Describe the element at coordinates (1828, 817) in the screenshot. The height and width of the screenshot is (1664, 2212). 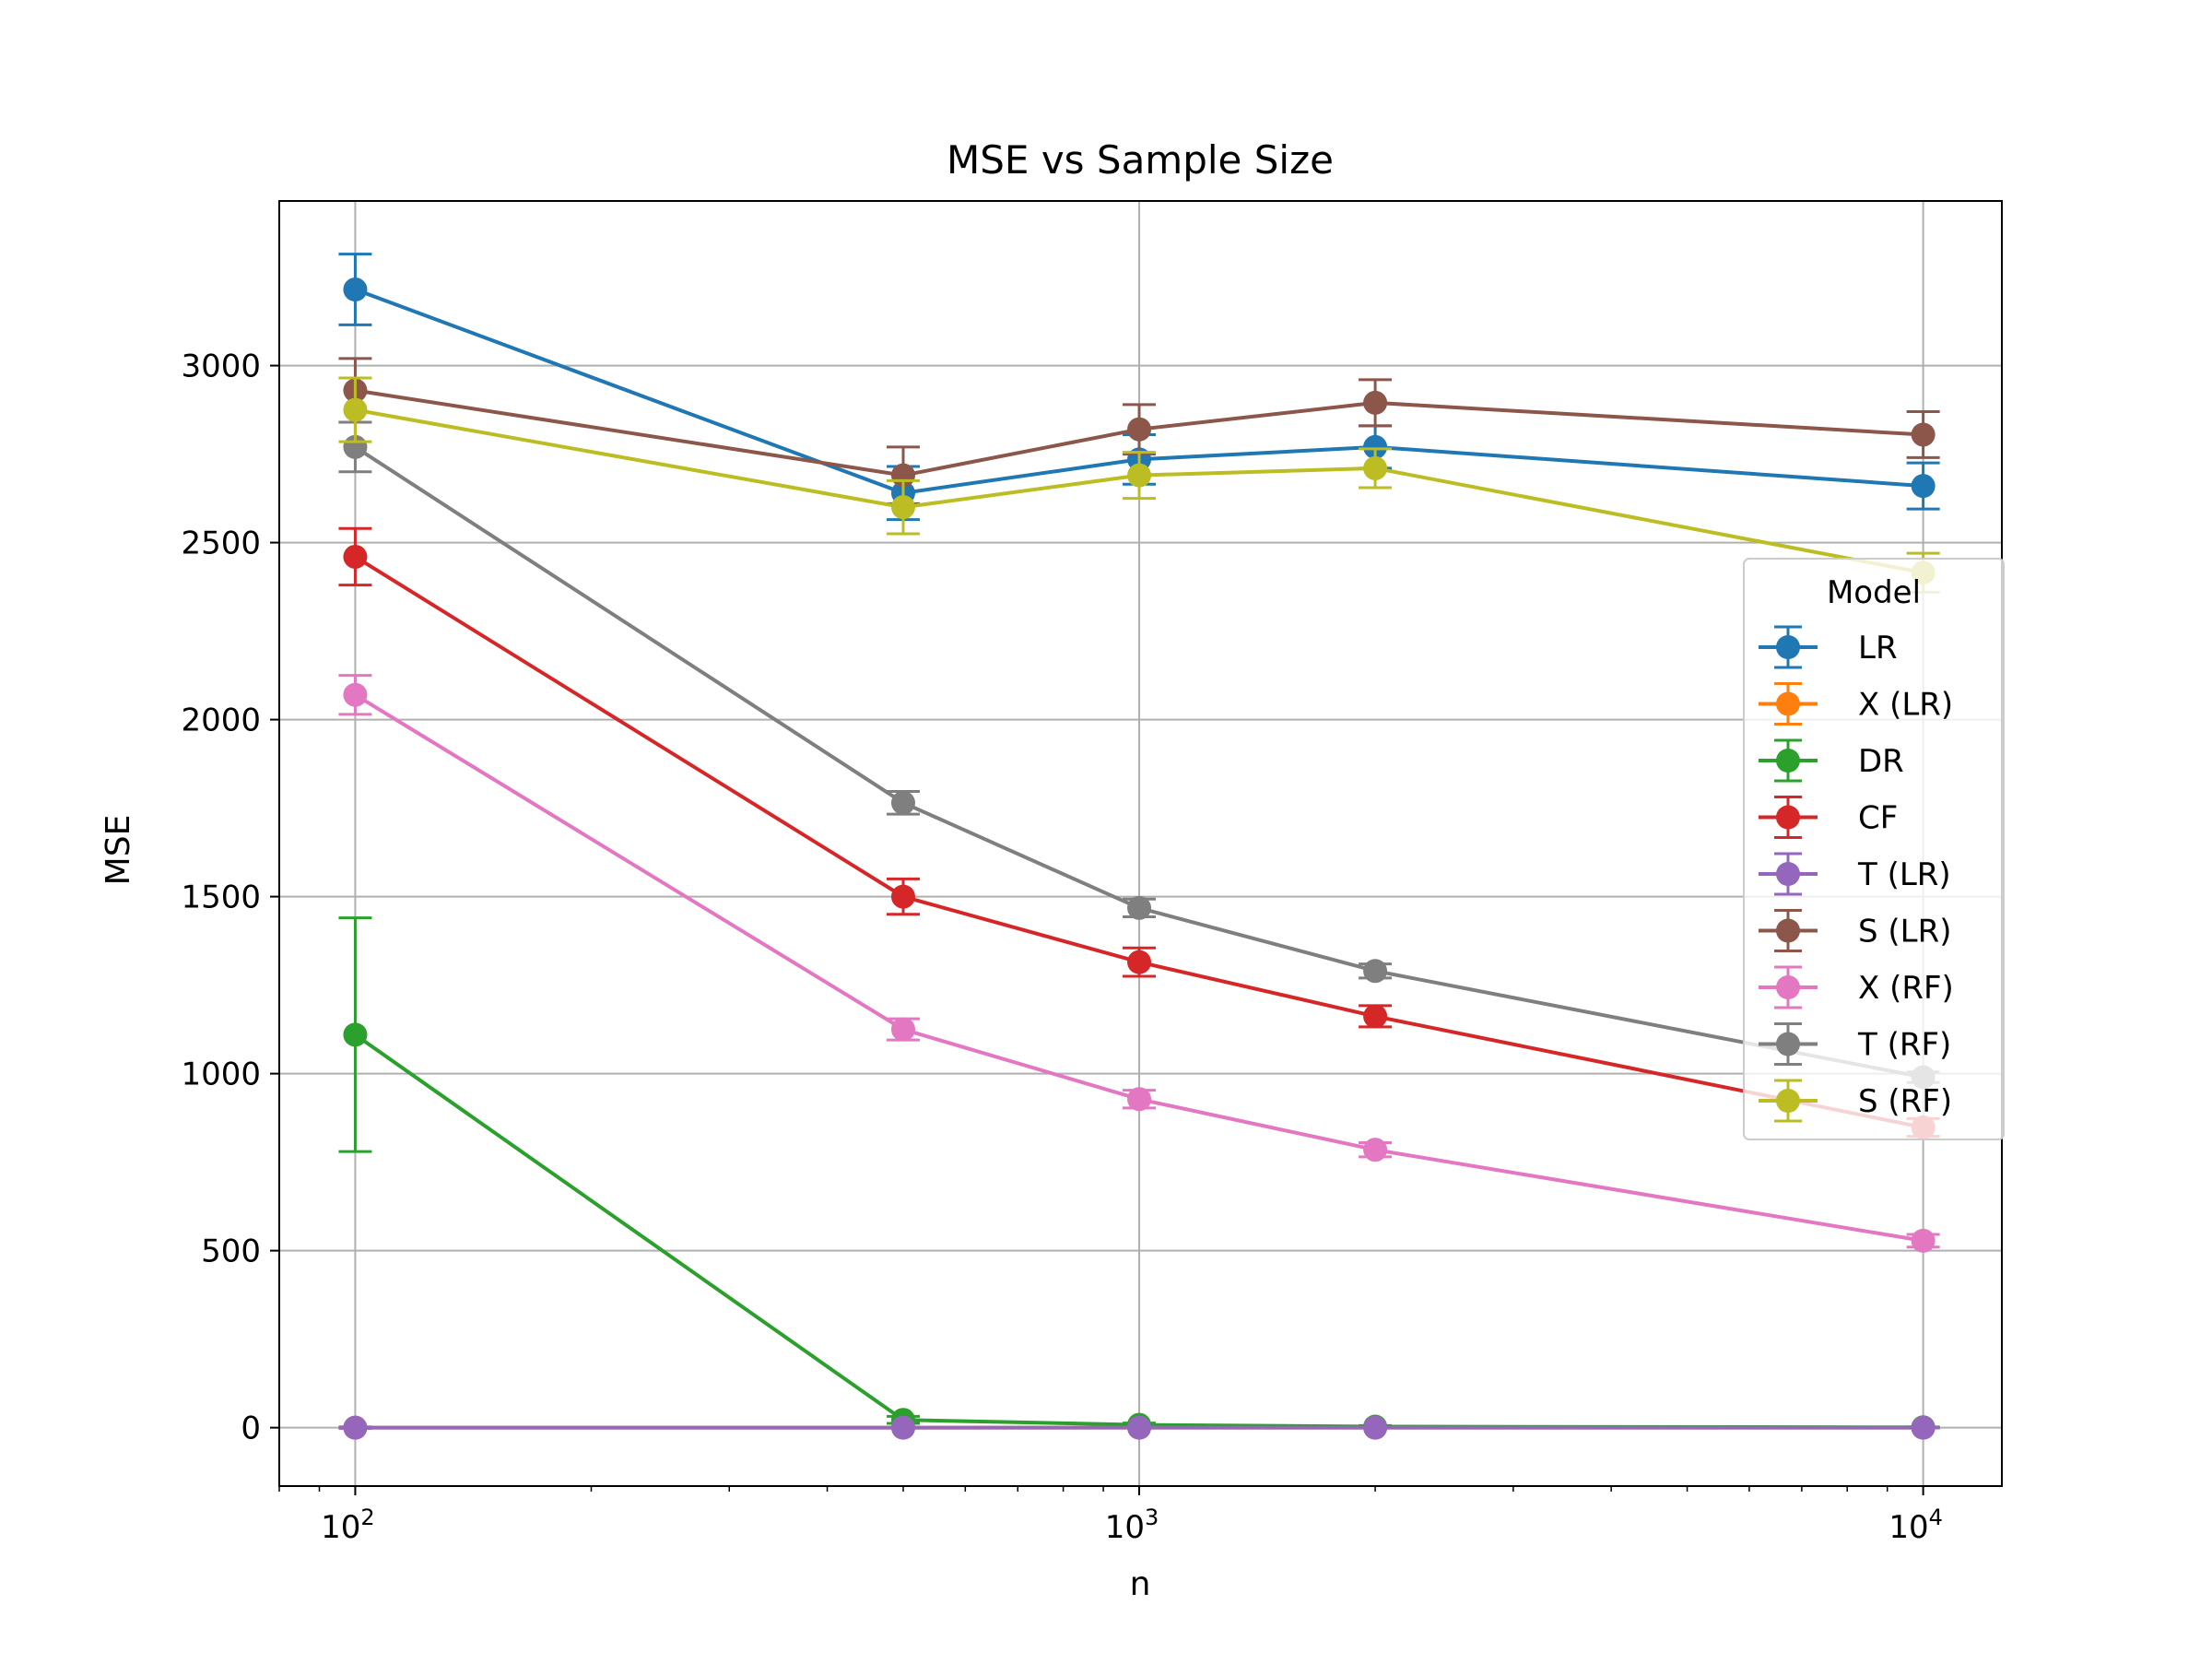
I see `legend-item-cf: CF` at that location.